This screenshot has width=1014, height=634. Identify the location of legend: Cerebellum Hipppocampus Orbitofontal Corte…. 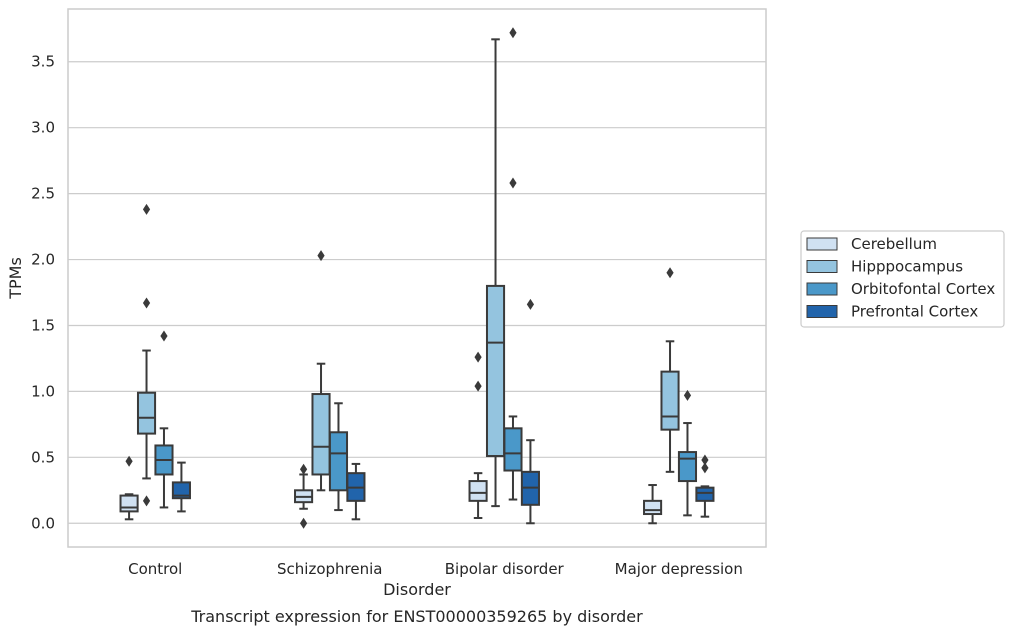
(902, 279).